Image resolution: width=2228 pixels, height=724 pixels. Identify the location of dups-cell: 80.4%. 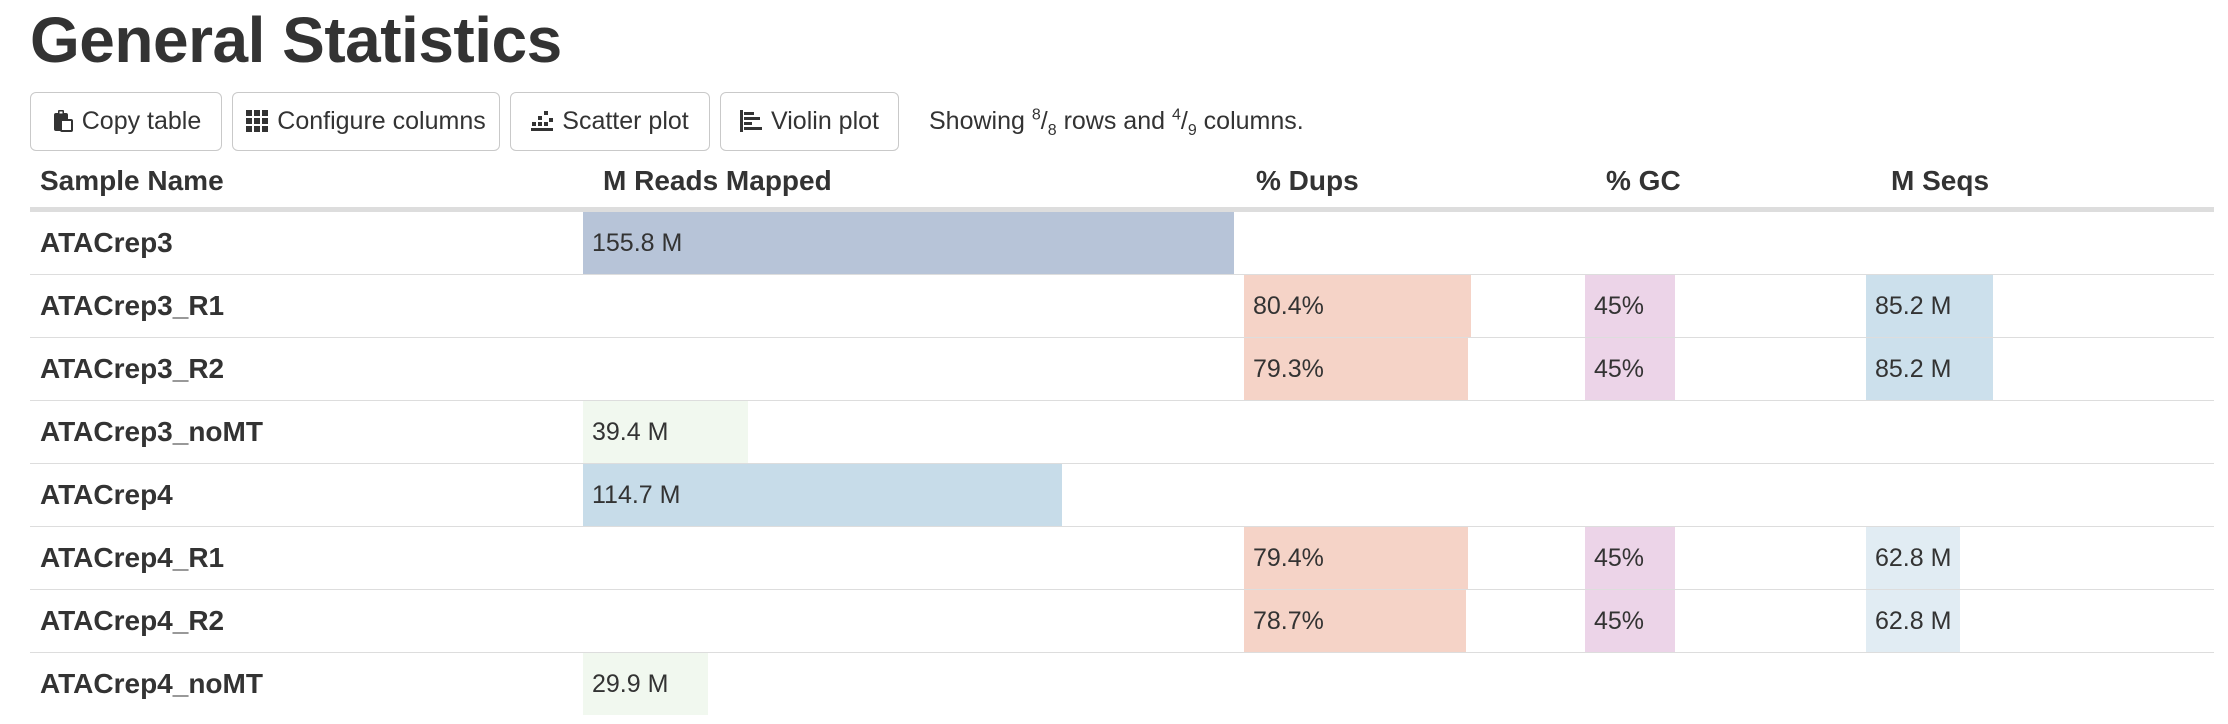
(1420, 306).